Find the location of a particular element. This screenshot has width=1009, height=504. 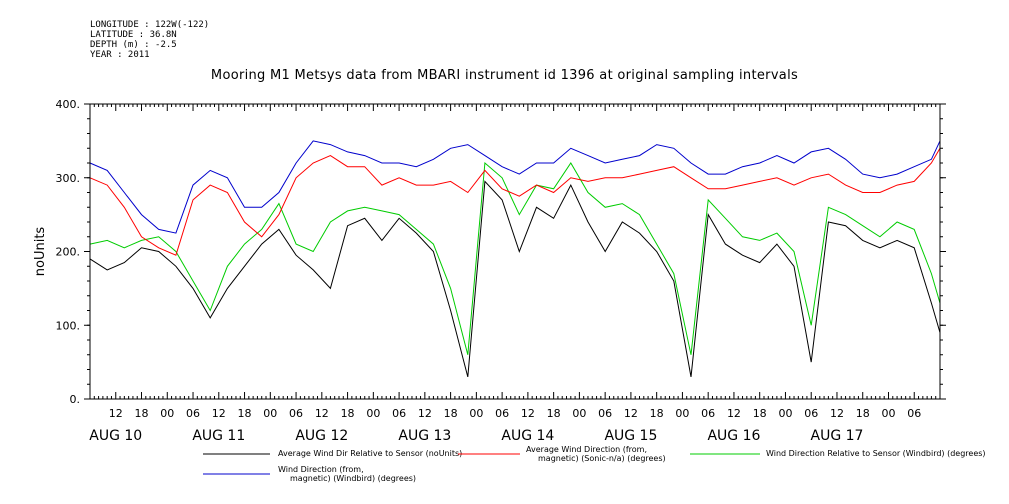

y-tick-label: 100. is located at coordinates (68, 325).